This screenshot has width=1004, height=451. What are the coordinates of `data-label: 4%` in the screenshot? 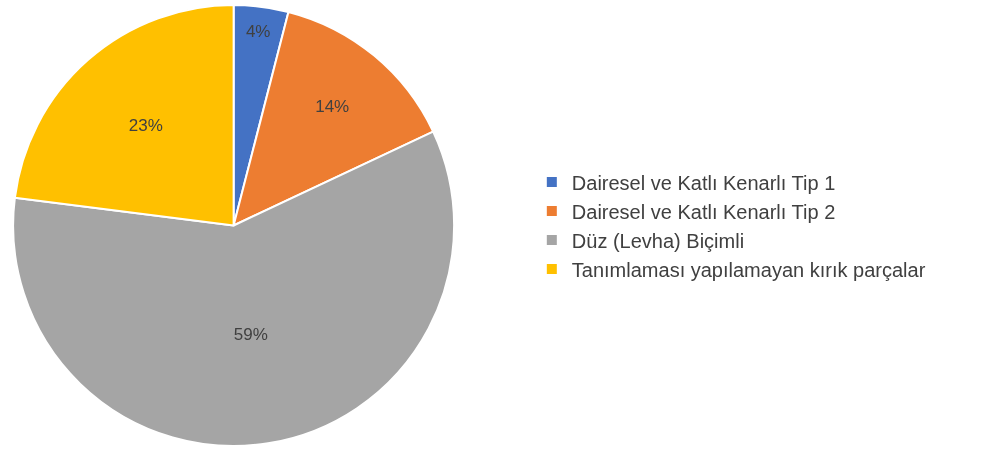 It's located at (258, 31).